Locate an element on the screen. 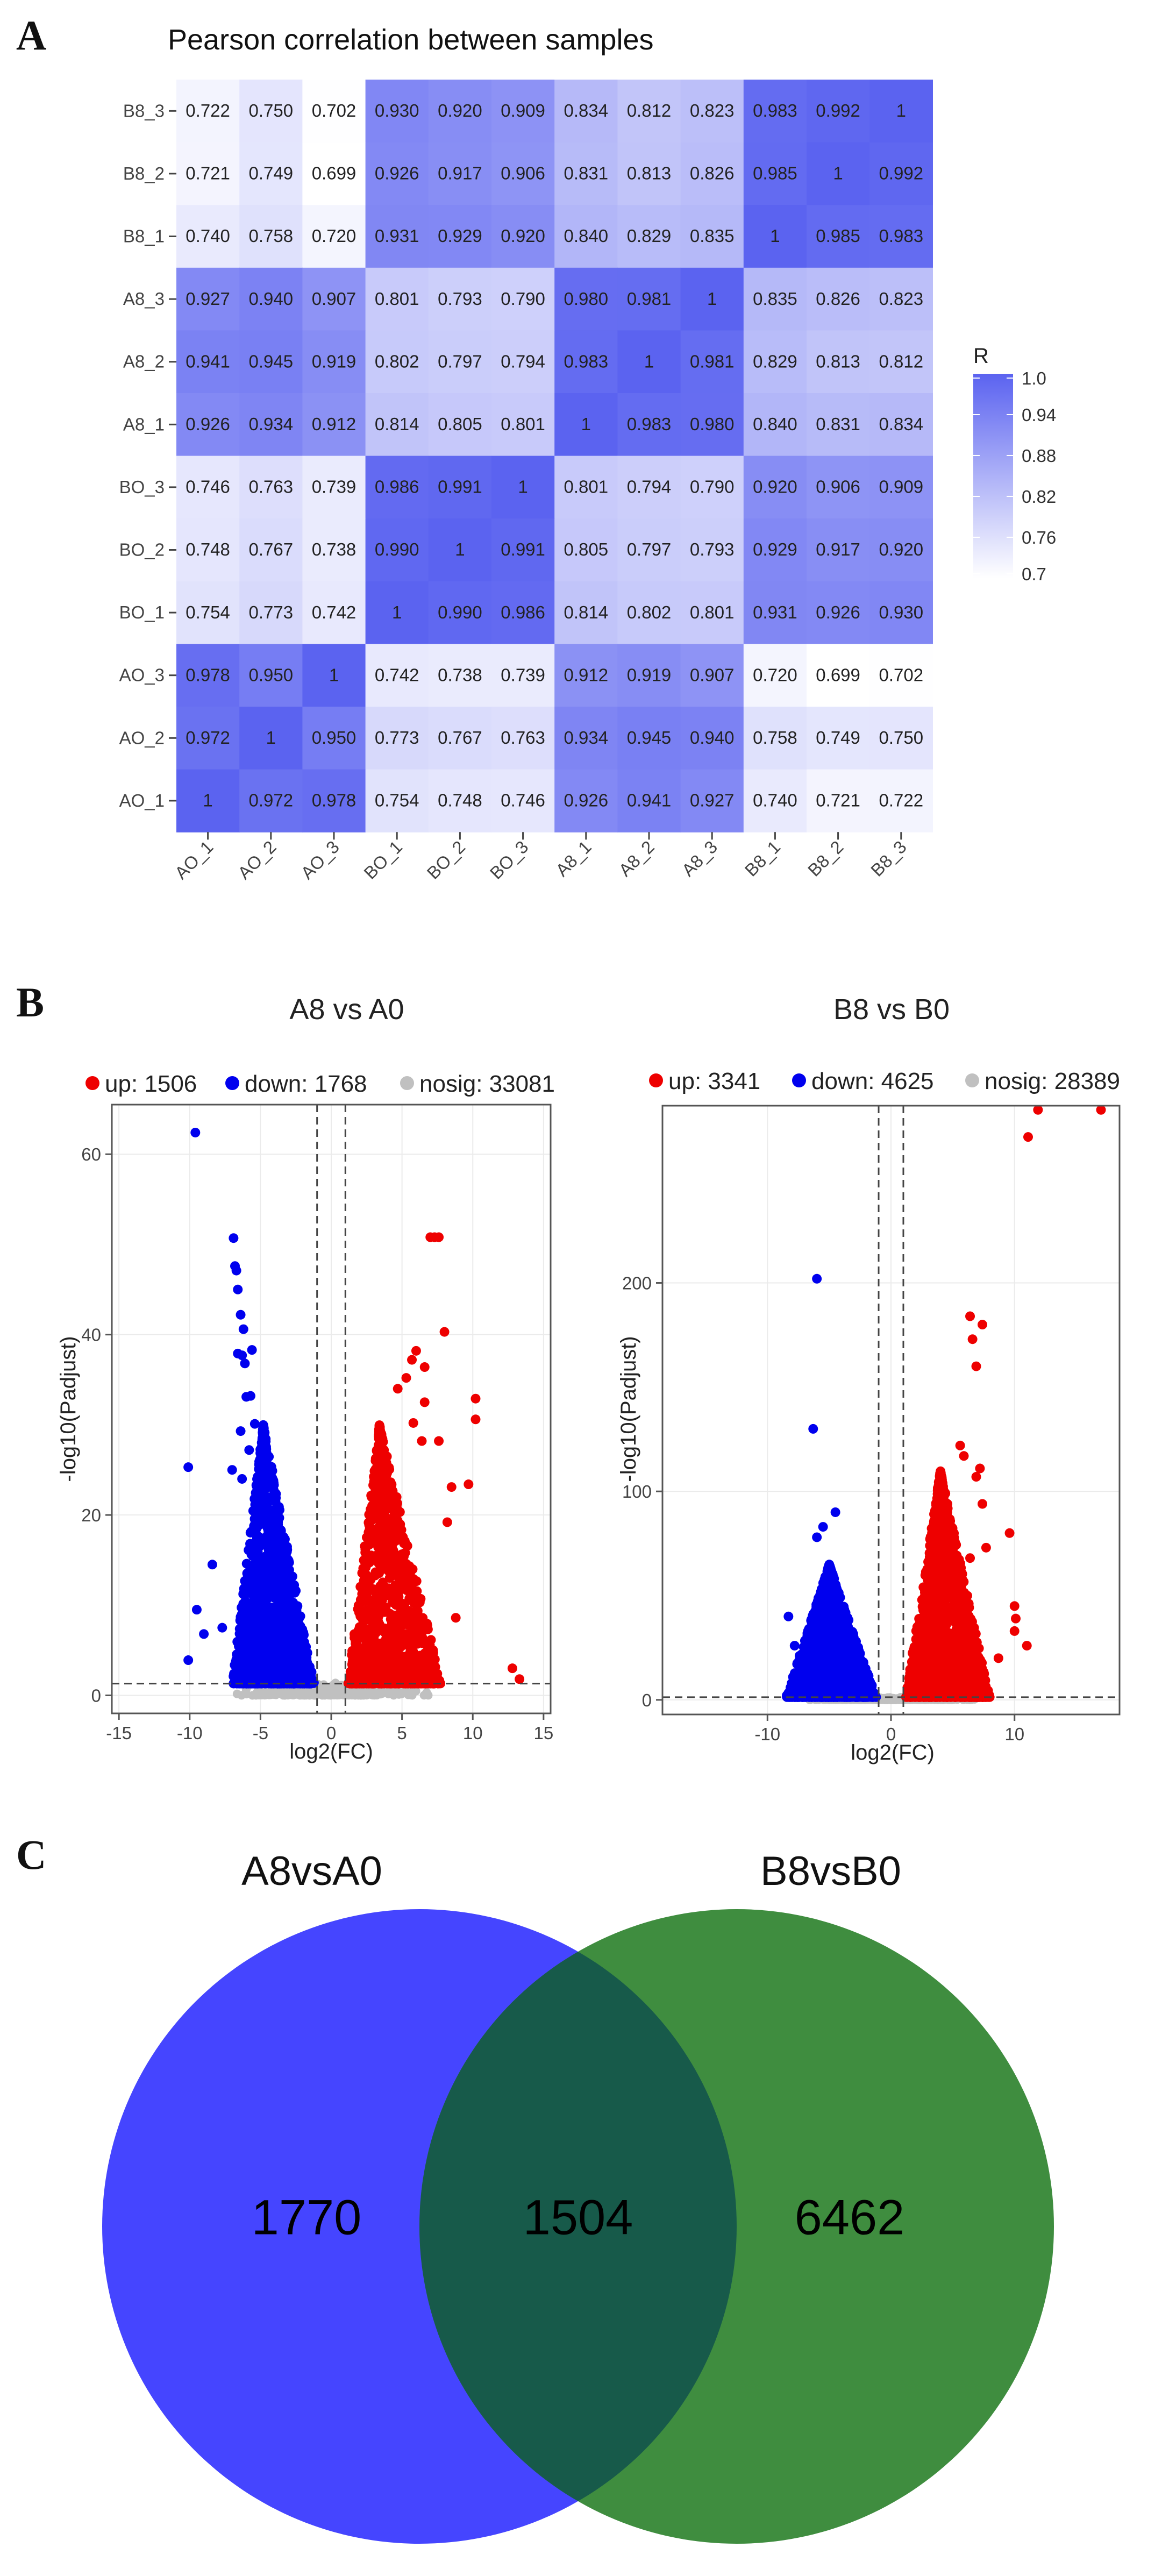 The width and height of the screenshot is (1162, 2576). y-tick-label: 0 is located at coordinates (96, 1695).